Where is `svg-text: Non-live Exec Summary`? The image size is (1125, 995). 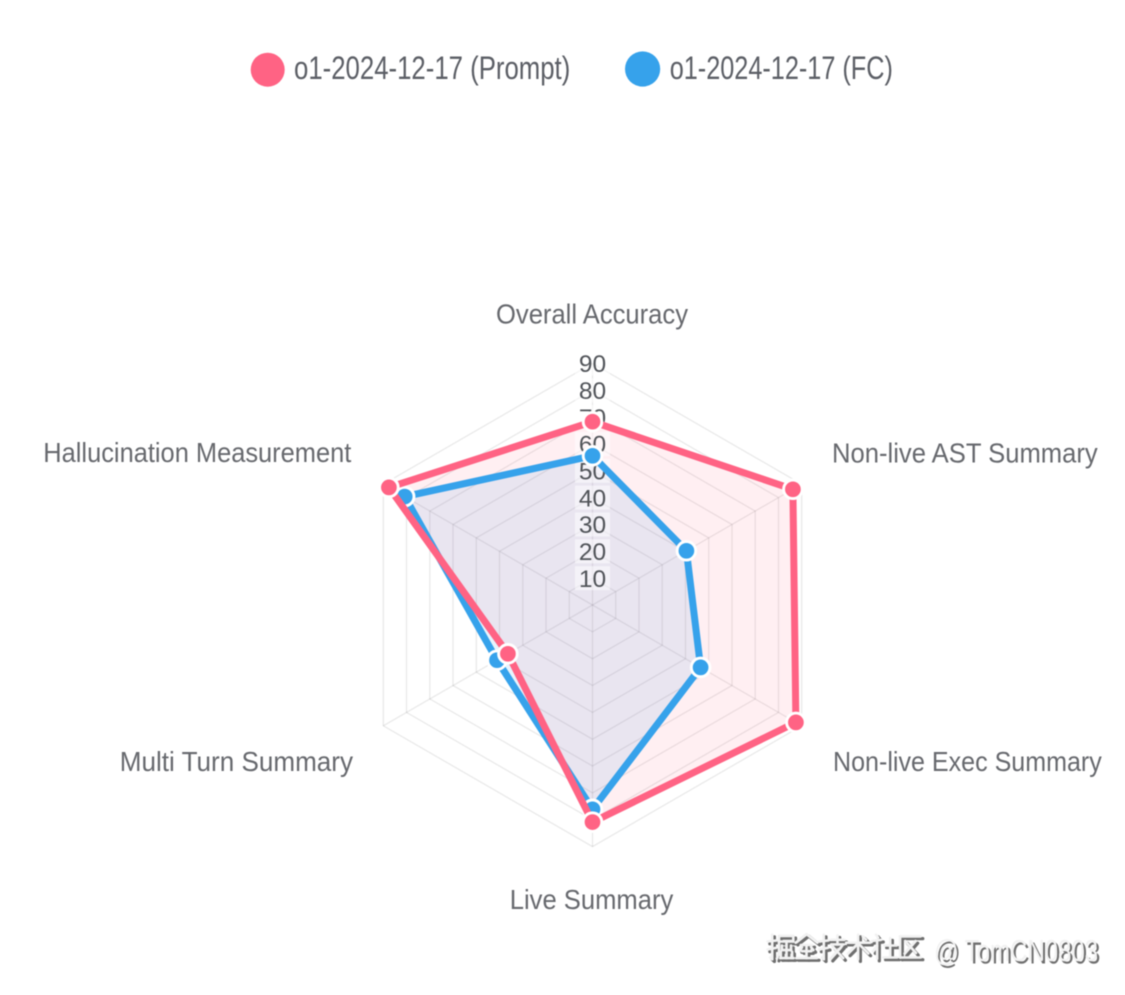 svg-text: Non-live Exec Summary is located at coordinates (967, 761).